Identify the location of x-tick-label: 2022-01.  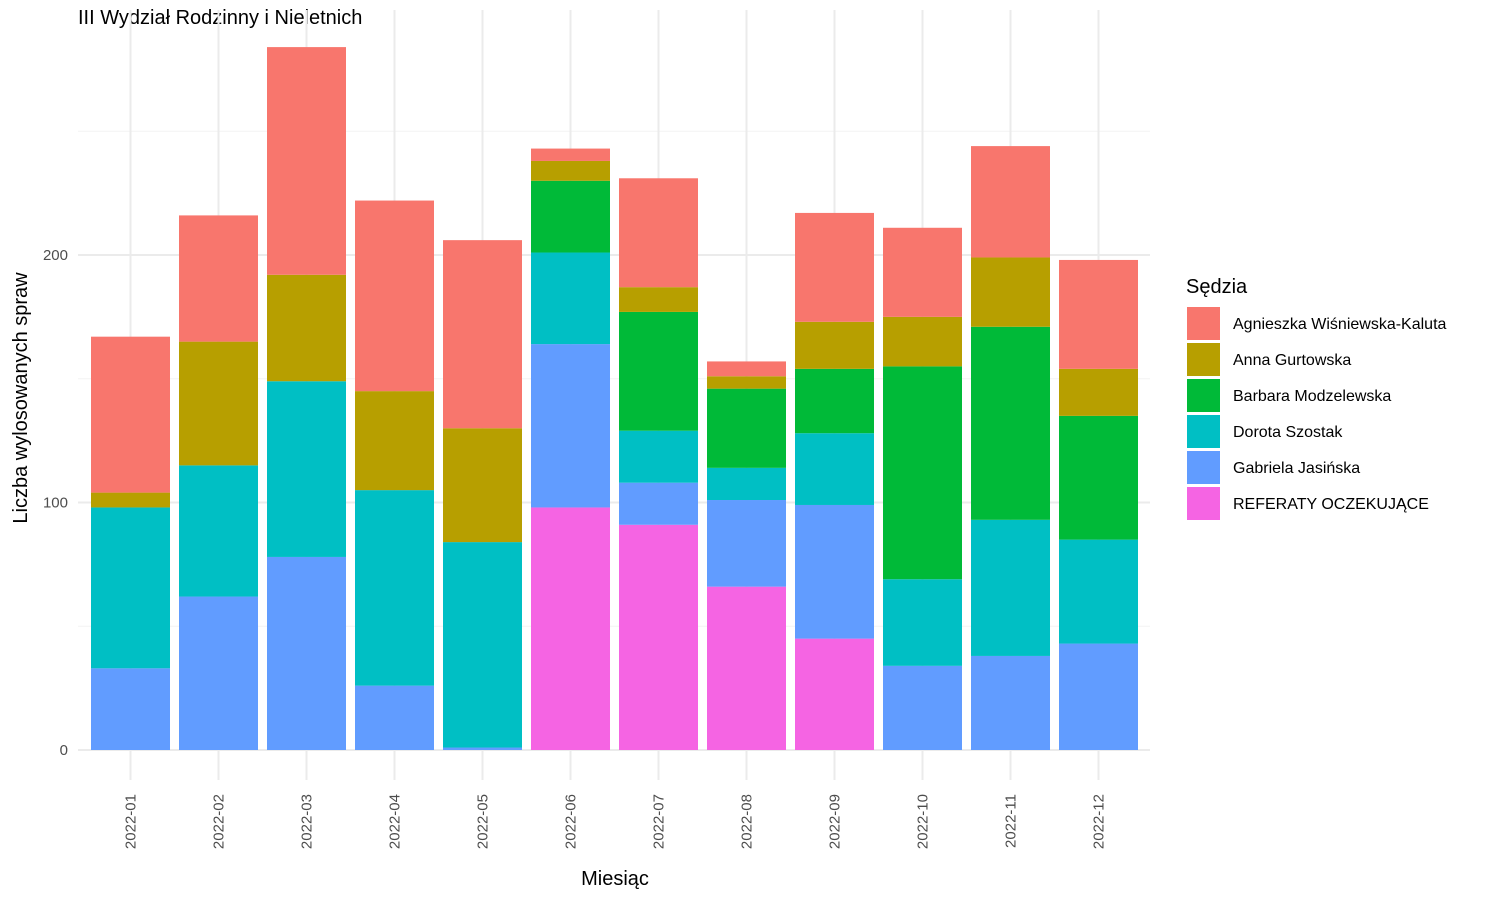
(131, 821).